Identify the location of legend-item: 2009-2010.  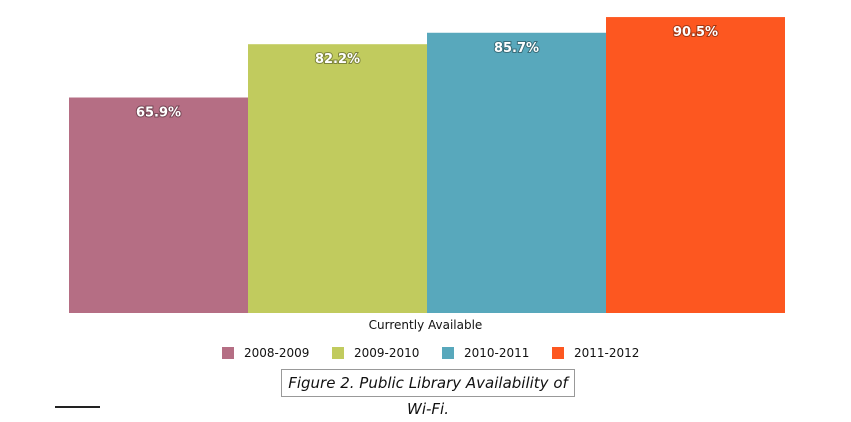
(387, 353).